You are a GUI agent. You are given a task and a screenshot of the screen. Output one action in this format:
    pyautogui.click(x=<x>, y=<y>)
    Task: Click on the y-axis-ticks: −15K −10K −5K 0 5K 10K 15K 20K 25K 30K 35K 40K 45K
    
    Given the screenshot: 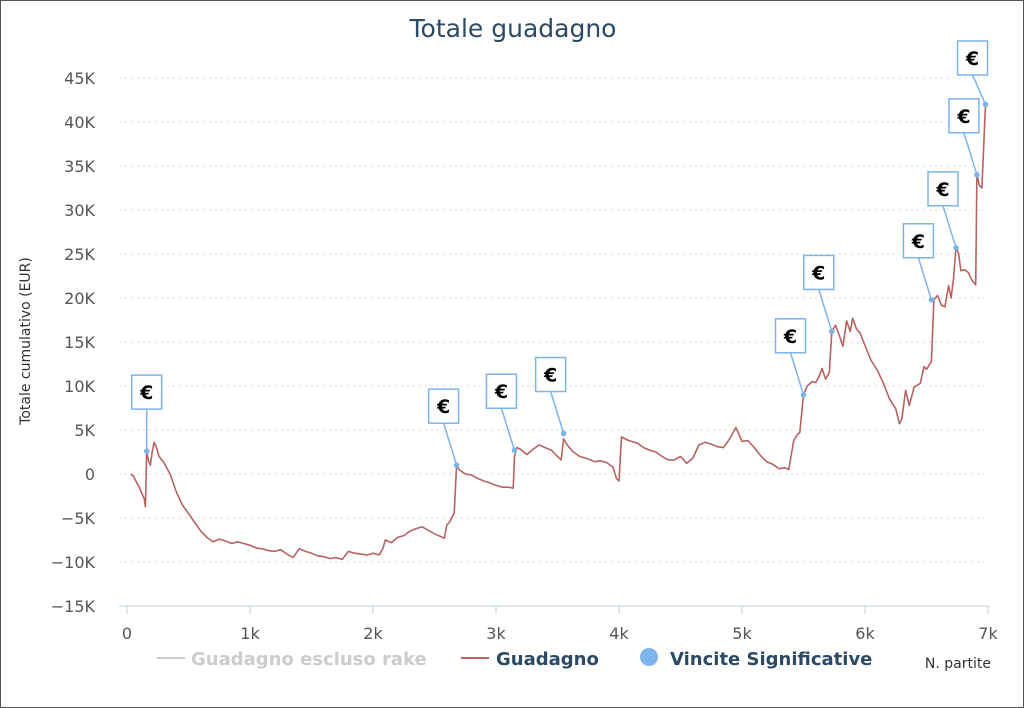 What is the action you would take?
    pyautogui.click(x=73, y=342)
    